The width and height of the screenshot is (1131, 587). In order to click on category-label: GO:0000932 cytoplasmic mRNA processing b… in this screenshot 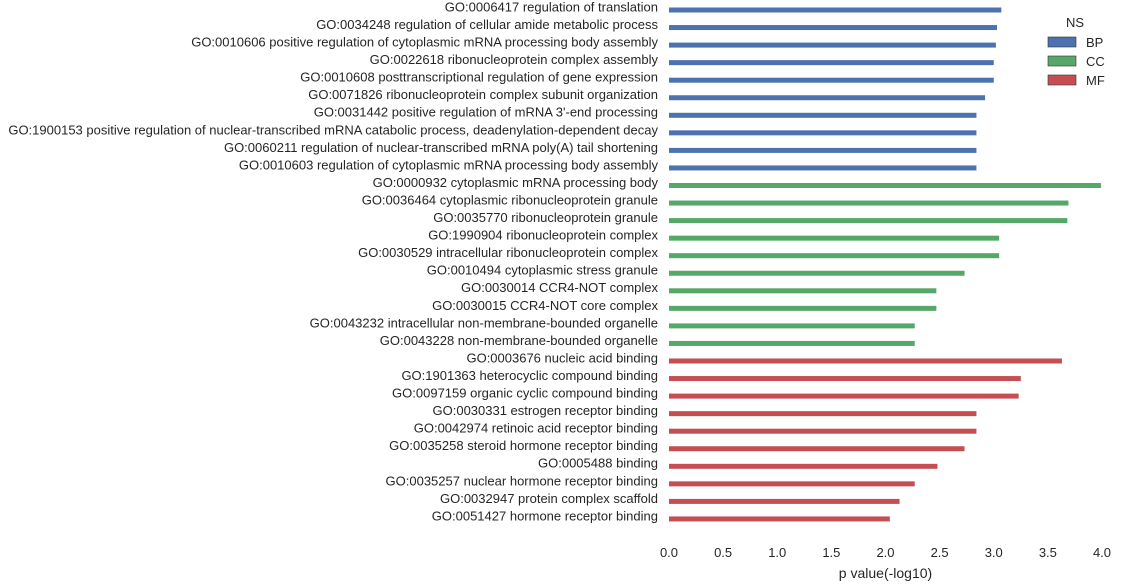, I will do `click(516, 182)`.